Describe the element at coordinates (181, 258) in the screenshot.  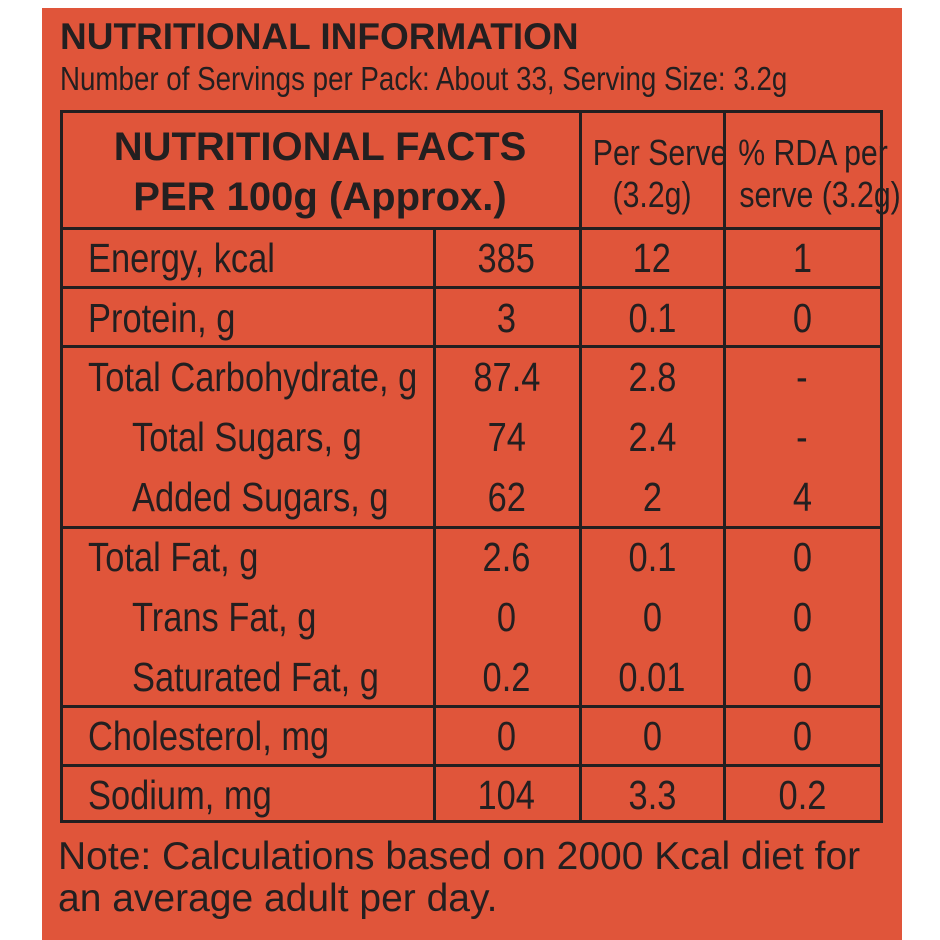
I see `nutrient-label-text: Energy, kcal` at that location.